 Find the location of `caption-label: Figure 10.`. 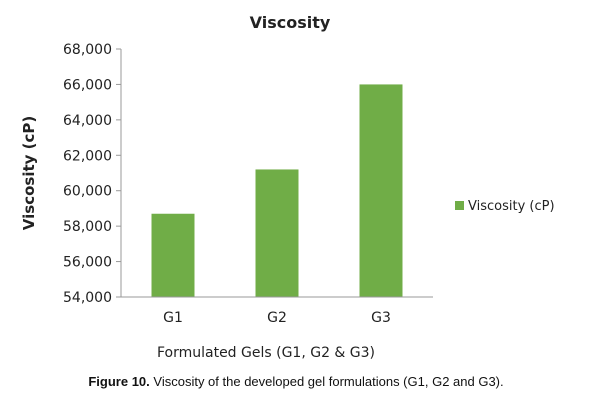

caption-label: Figure 10. is located at coordinates (119, 381).